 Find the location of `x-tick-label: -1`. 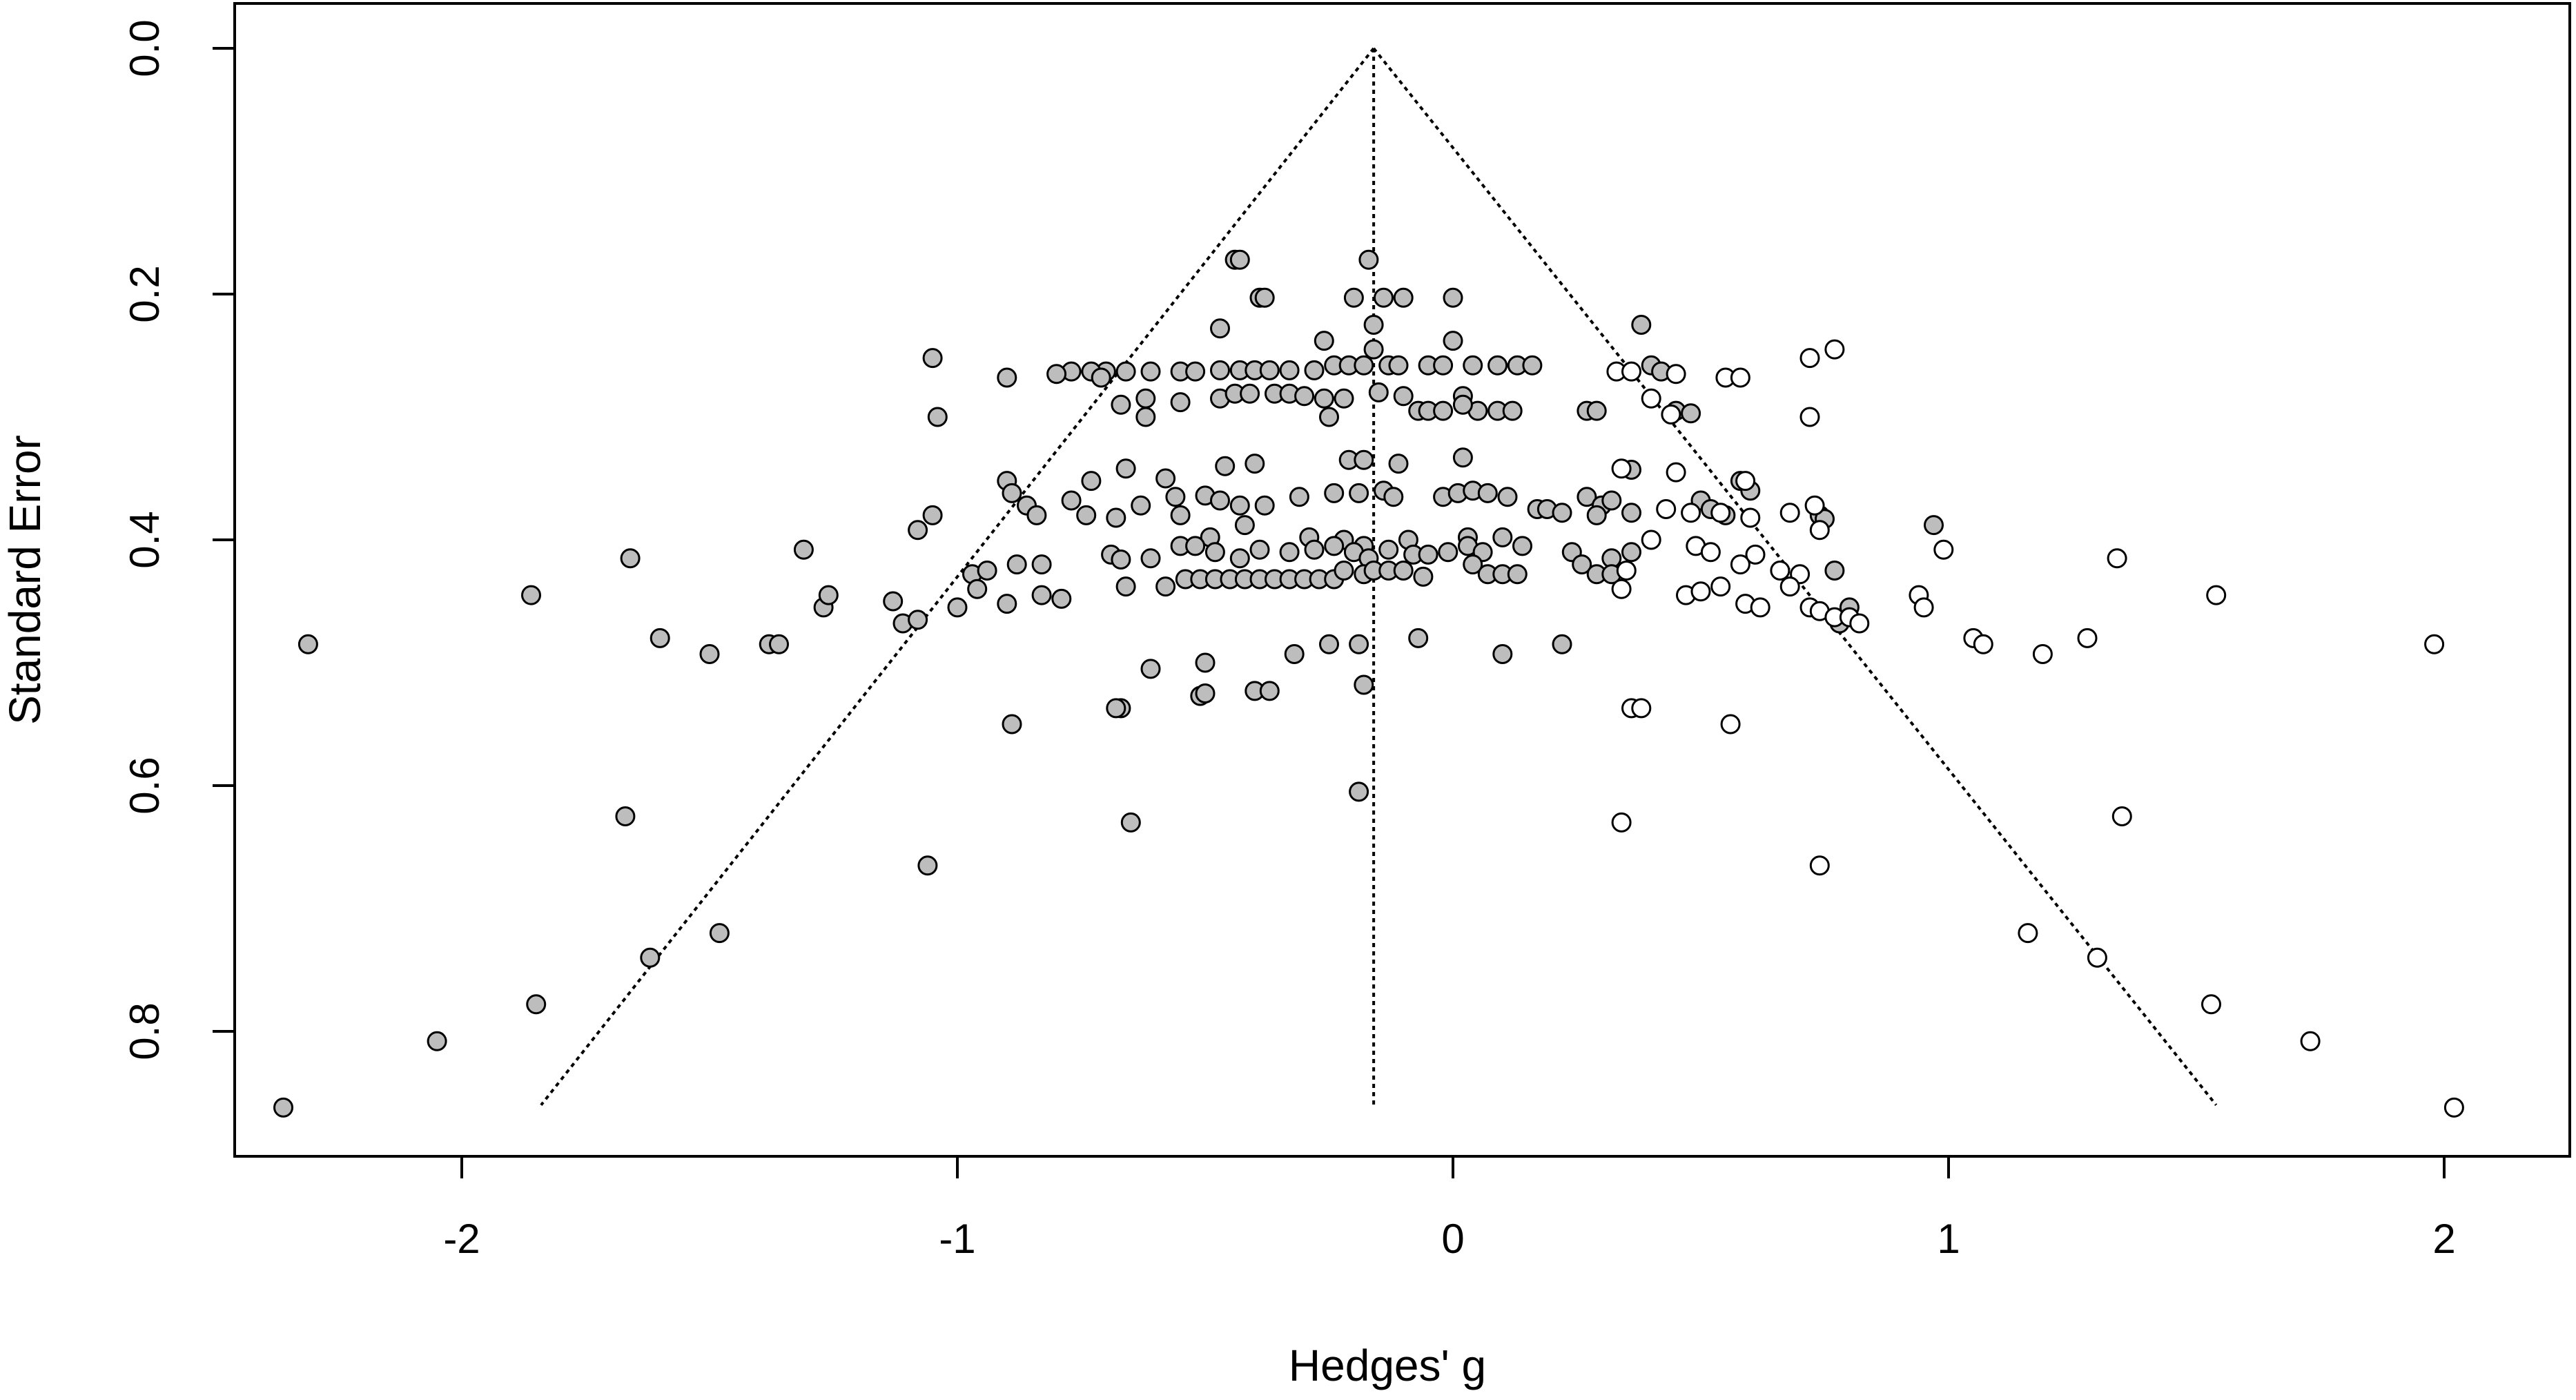

x-tick-label: -1 is located at coordinates (957, 1239).